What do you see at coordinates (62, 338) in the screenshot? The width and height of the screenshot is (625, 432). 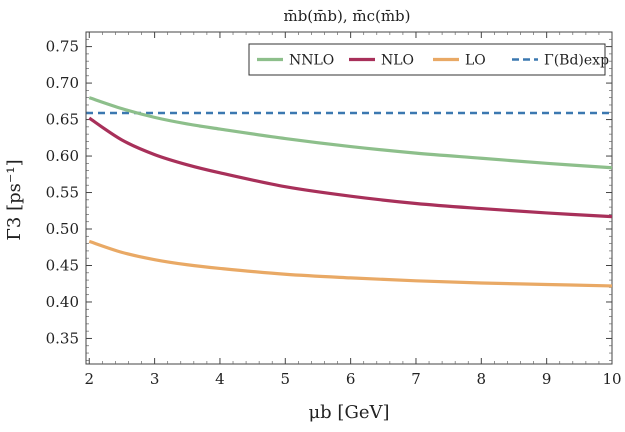 I see `y-tick-label: 0.35` at bounding box center [62, 338].